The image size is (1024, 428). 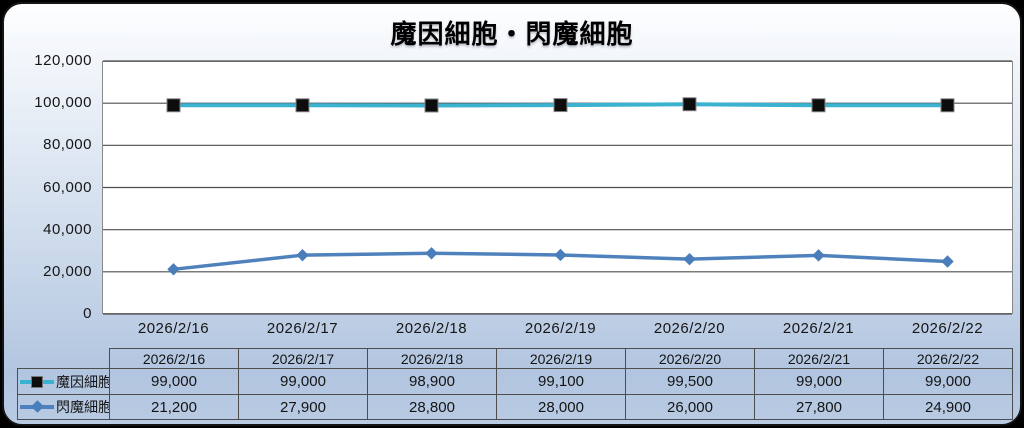 I want to click on series-name-label: 魔因細胞, so click(x=83, y=381).